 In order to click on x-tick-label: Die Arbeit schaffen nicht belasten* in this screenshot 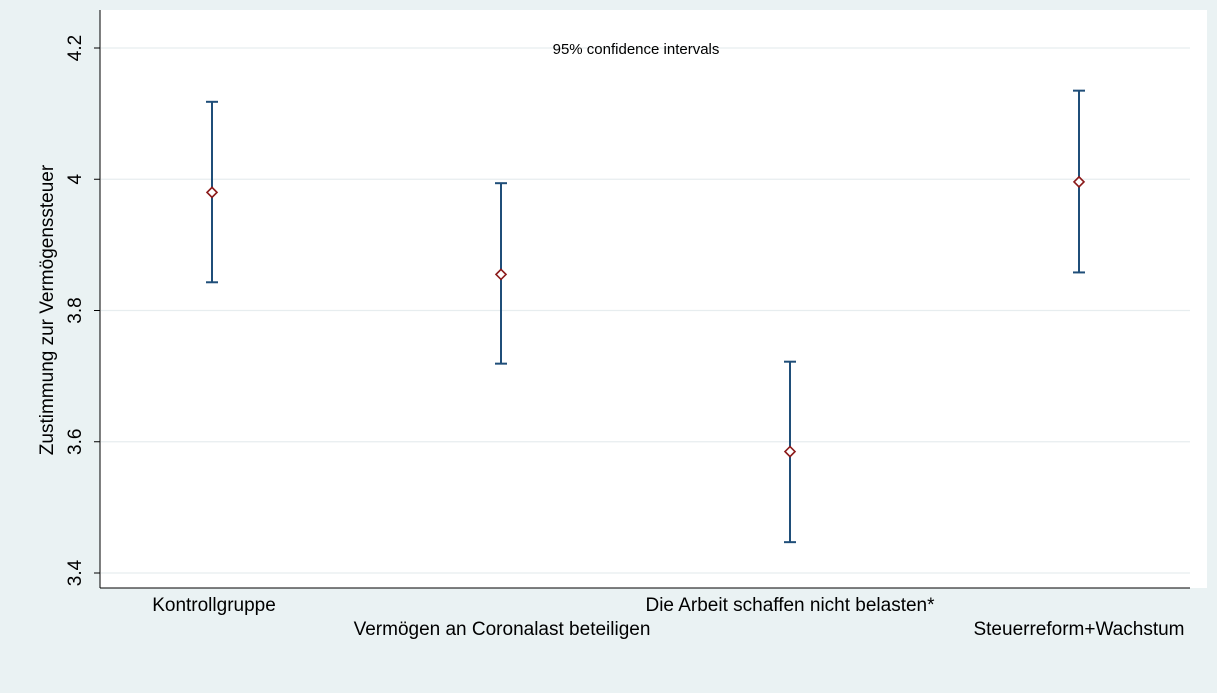, I will do `click(790, 605)`.